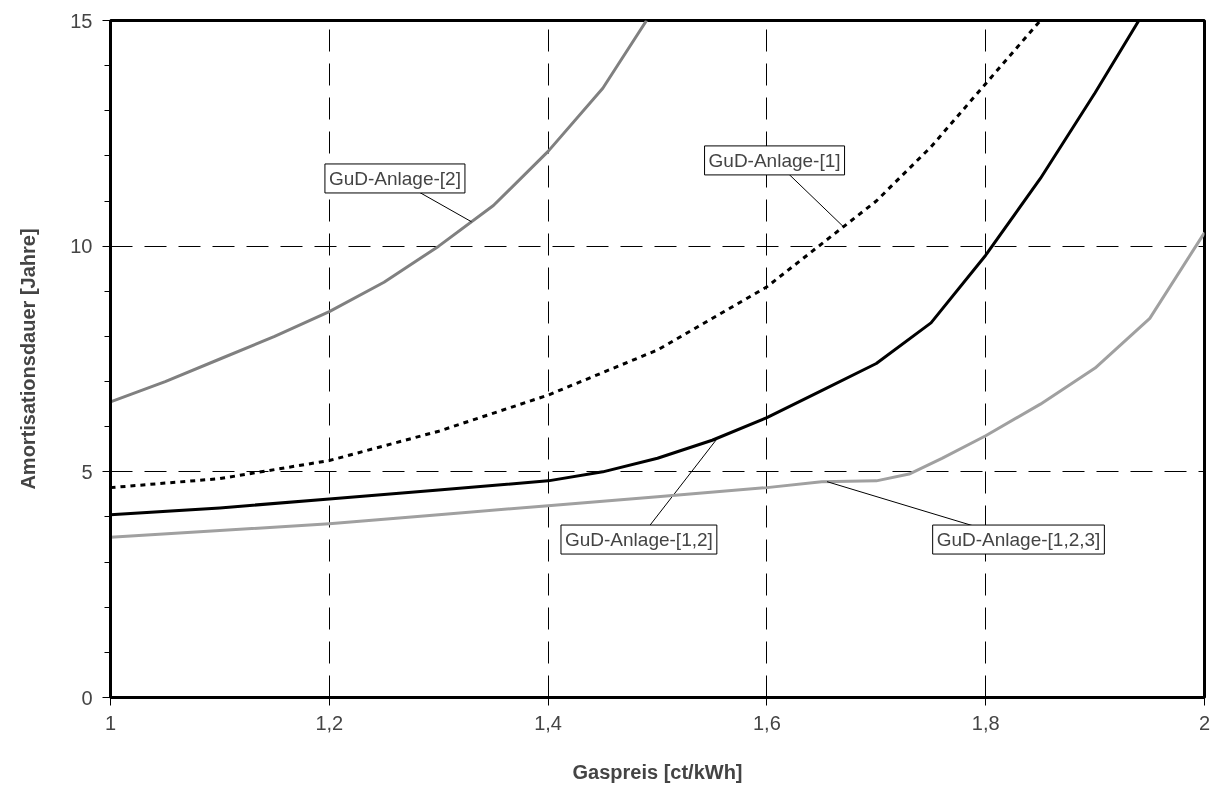 This screenshot has height=785, width=1216. I want to click on text: GuD-Anlage-[1,2,3], so click(1018, 540).